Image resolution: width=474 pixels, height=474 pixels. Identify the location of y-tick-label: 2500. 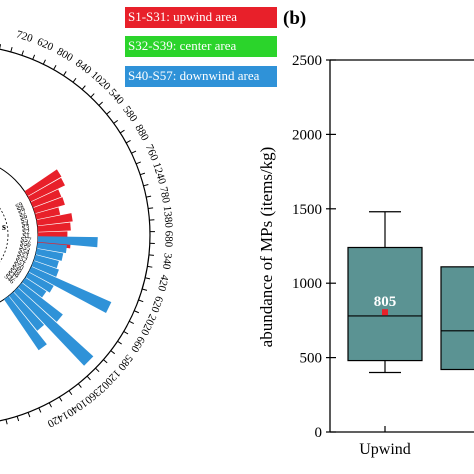
(307, 61).